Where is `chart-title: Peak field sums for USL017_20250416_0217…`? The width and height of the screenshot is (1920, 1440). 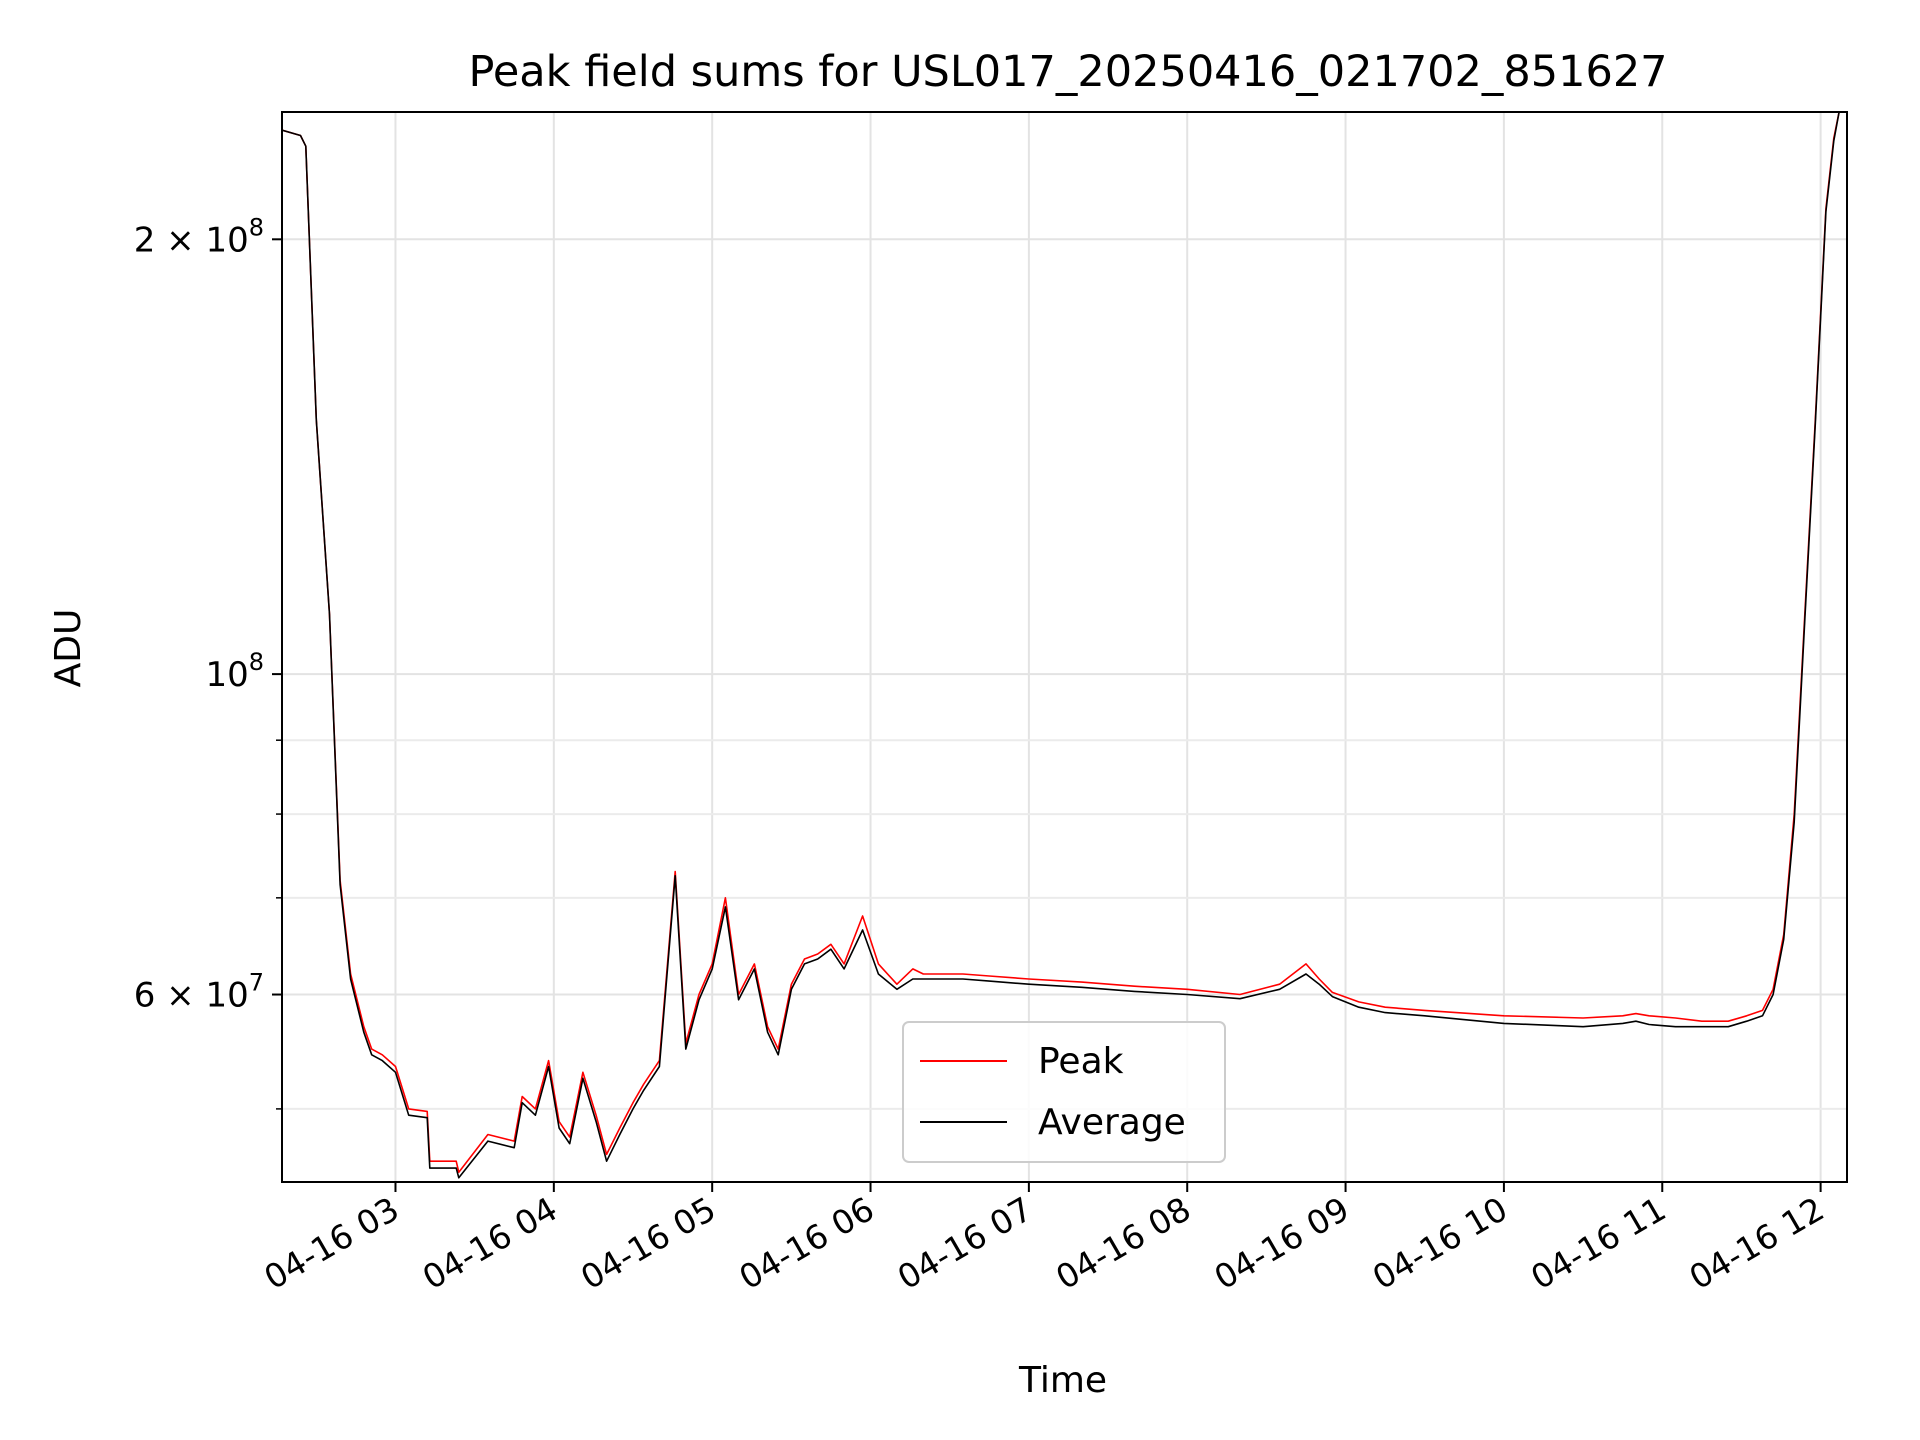
chart-title: Peak field sums for USL017_20250416_0217… is located at coordinates (1067, 72).